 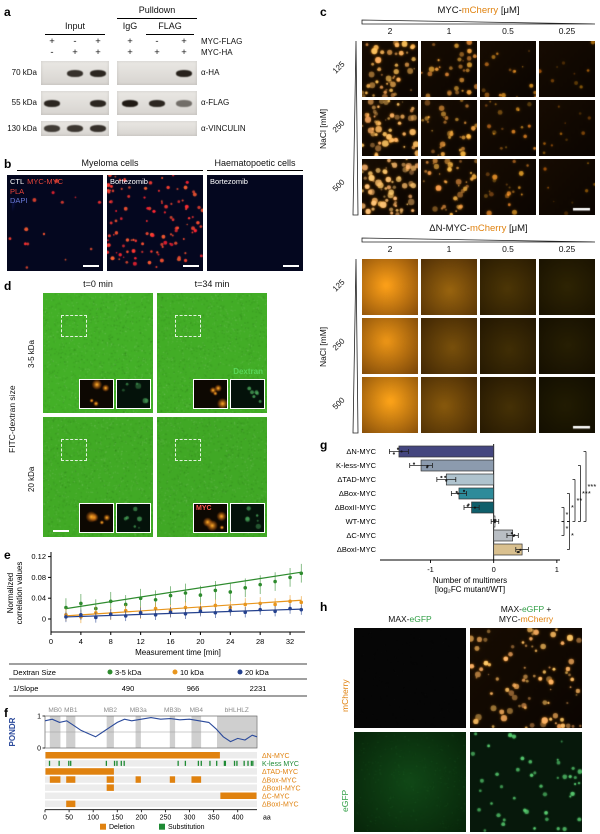 I want to click on concentration-label: 0.5, so click(x=508, y=31).